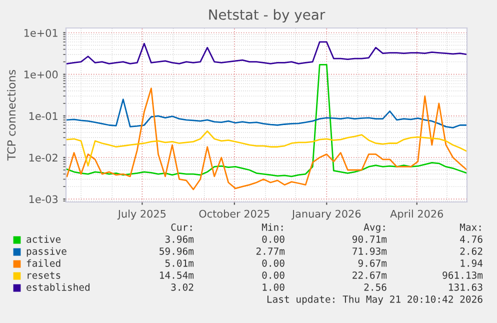 This screenshot has width=497, height=323. What do you see at coordinates (471, 251) in the screenshot?
I see `text: 2.62` at bounding box center [471, 251].